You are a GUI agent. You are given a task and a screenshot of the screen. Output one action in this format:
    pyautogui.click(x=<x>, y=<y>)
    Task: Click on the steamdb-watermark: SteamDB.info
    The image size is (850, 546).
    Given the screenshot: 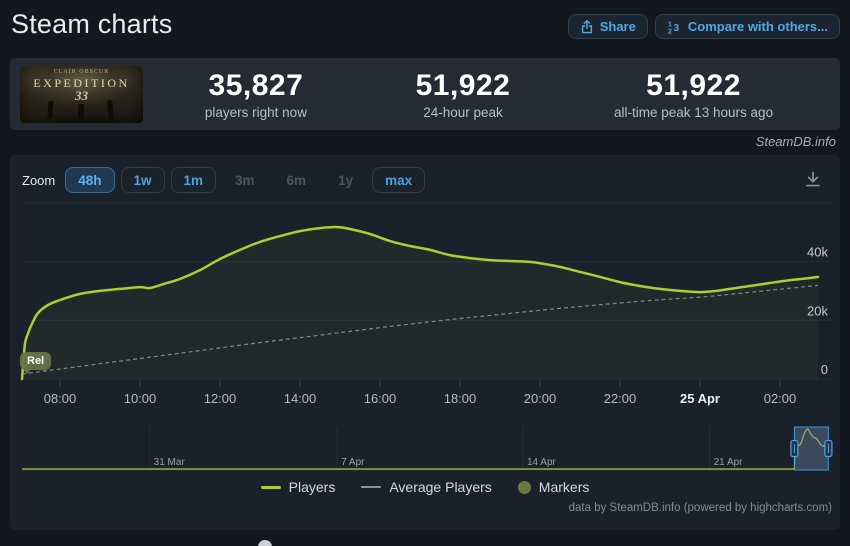 What is the action you would take?
    pyautogui.click(x=795, y=141)
    